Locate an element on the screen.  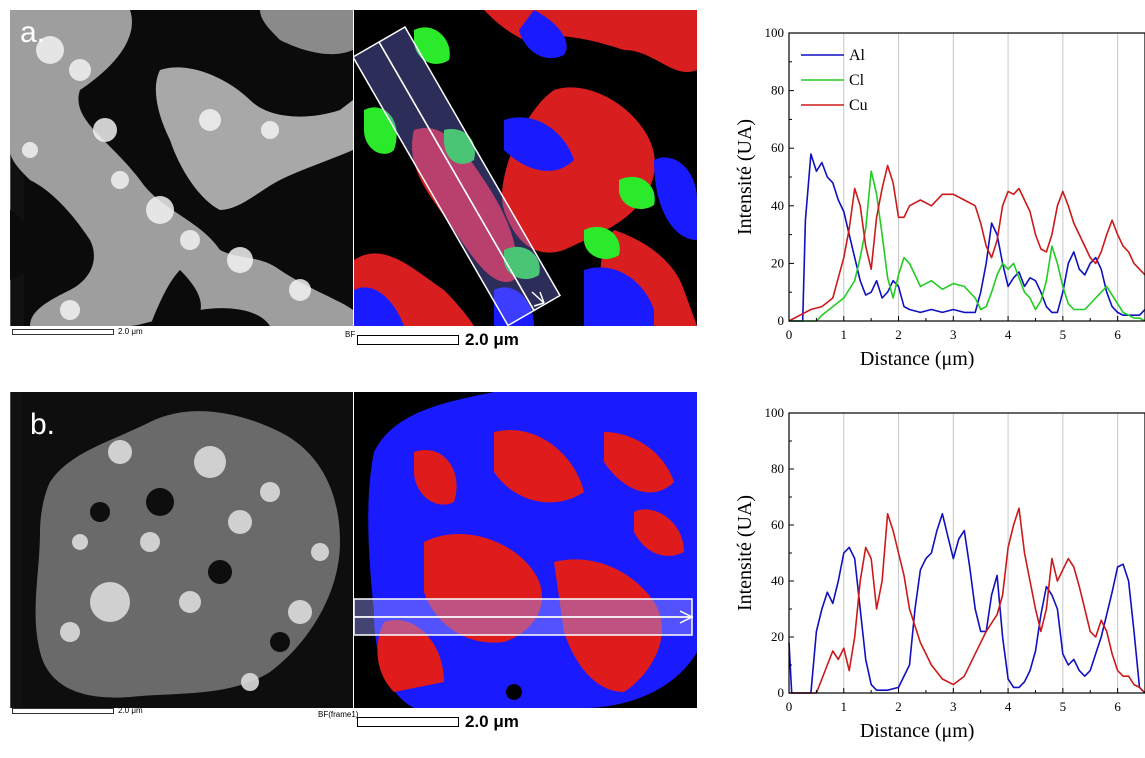
panel-a-edx-map is located at coordinates (525, 168).